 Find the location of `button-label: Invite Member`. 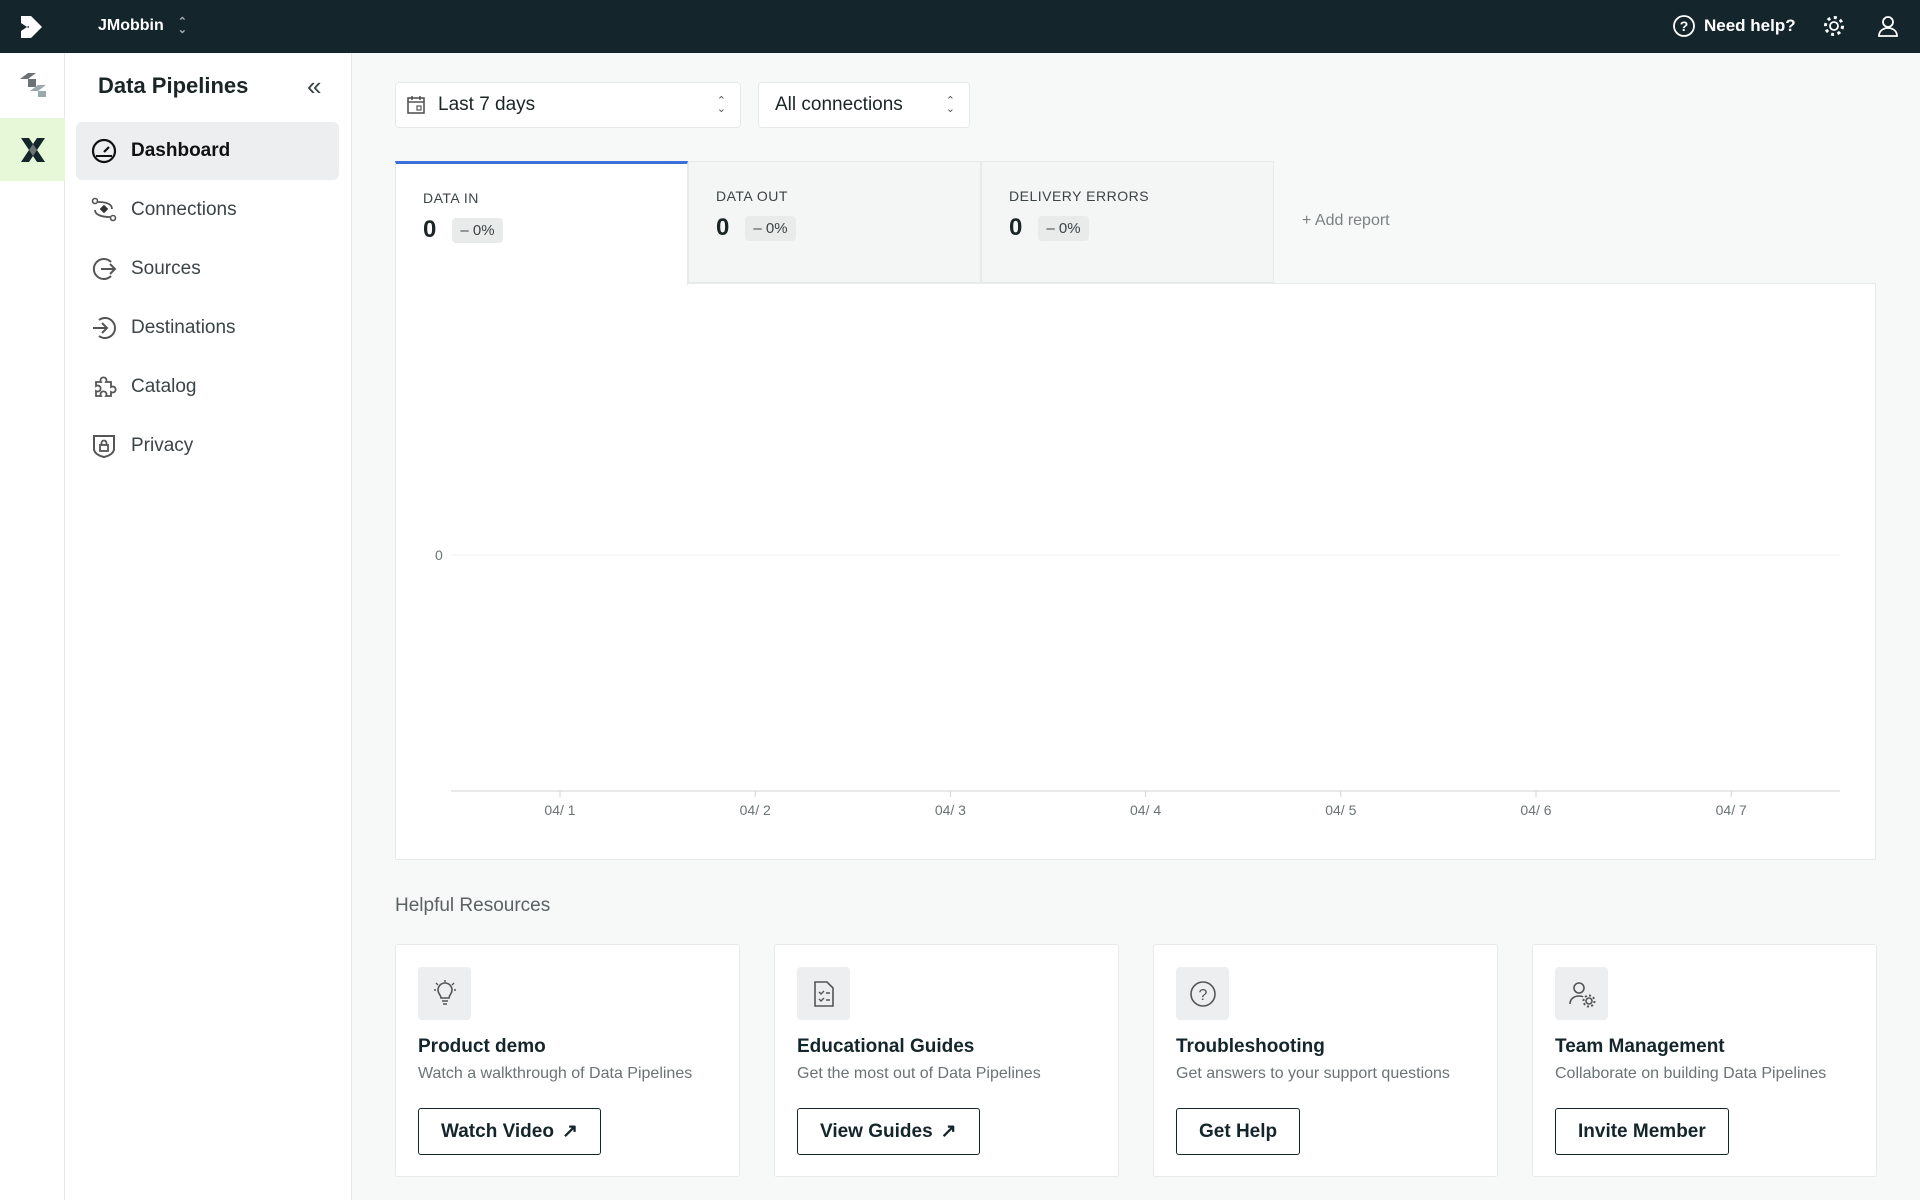

button-label: Invite Member is located at coordinates (1642, 1131).